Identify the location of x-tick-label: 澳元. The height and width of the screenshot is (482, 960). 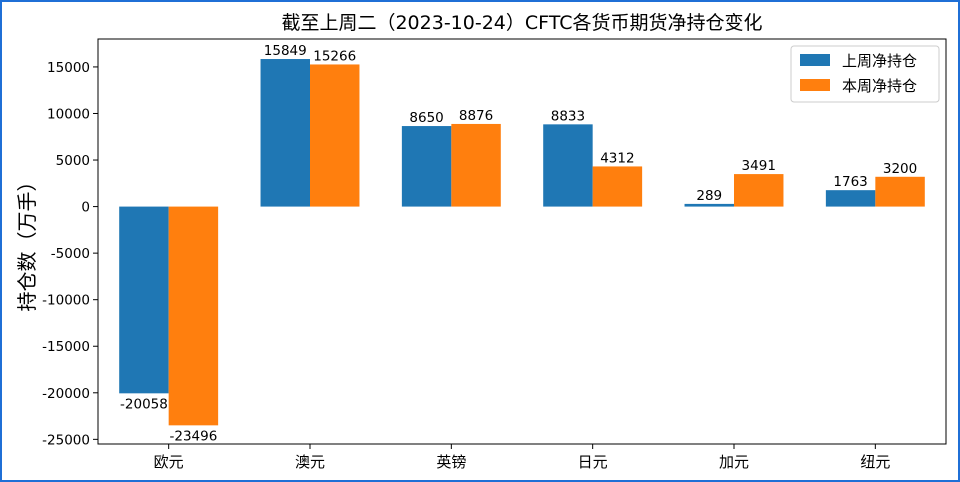
(310, 462).